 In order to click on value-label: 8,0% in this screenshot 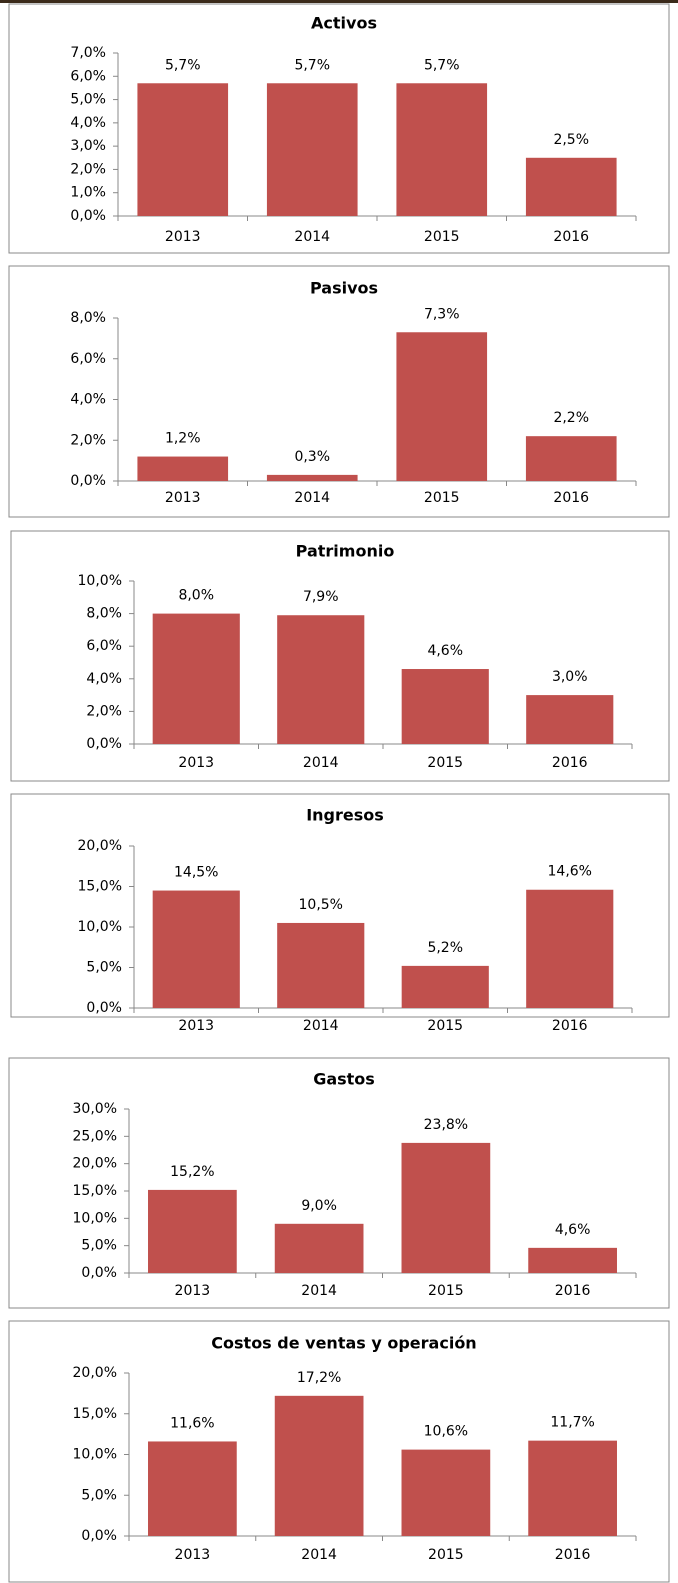, I will do `click(196, 596)`.